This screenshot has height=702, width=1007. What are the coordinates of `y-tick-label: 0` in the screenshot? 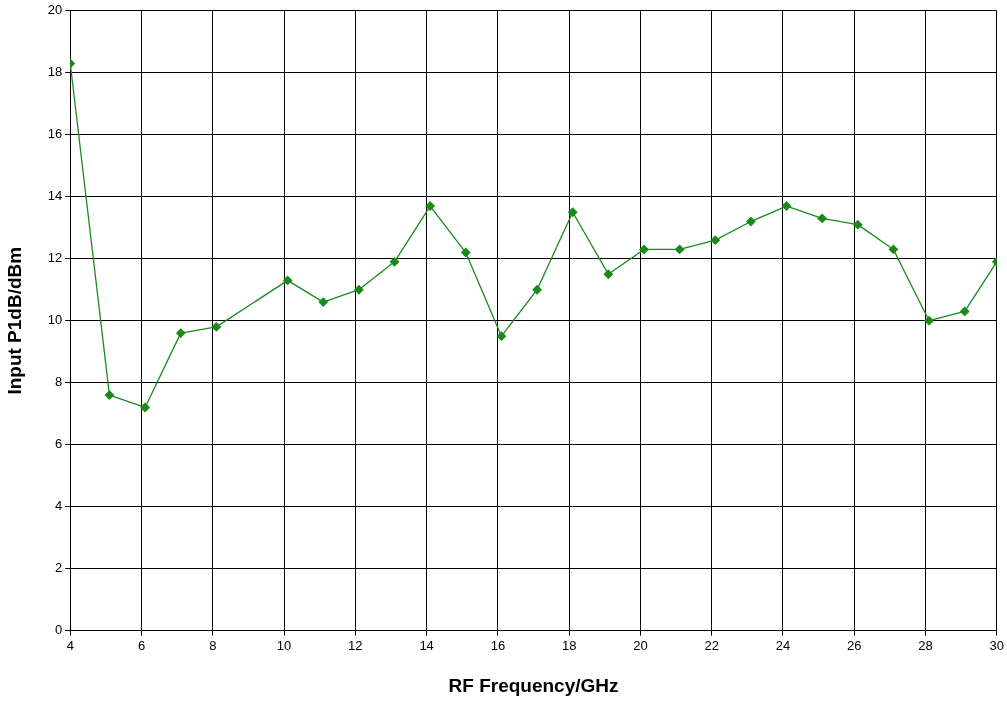 It's located at (59, 630).